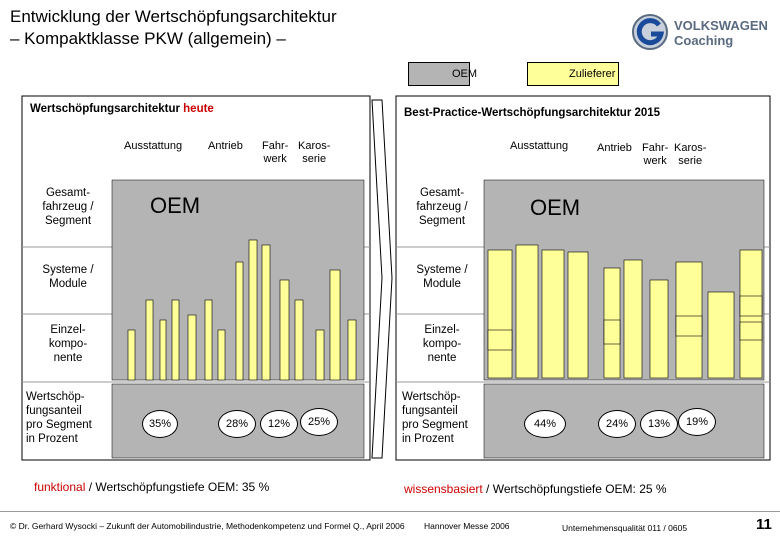  I want to click on left-header-antrieb: Antrieb, so click(225, 146).